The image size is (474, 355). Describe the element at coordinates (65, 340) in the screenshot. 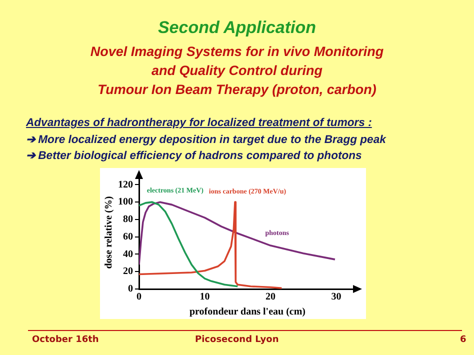

I see `text: October 16th` at that location.